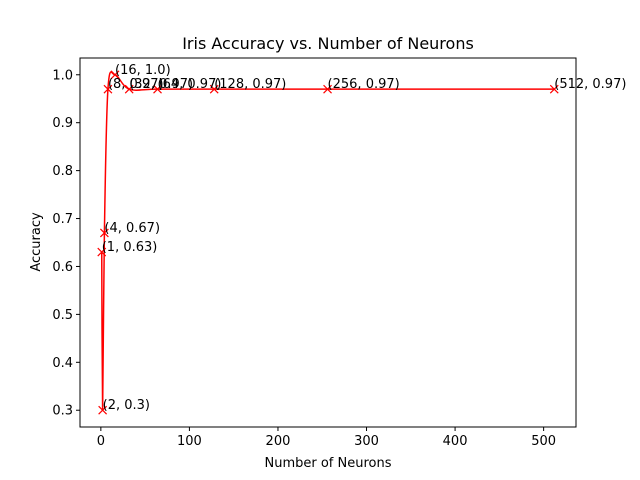 This screenshot has height=480, width=640. Describe the element at coordinates (189, 441) in the screenshot. I see `x-tick-label: 100` at that location.